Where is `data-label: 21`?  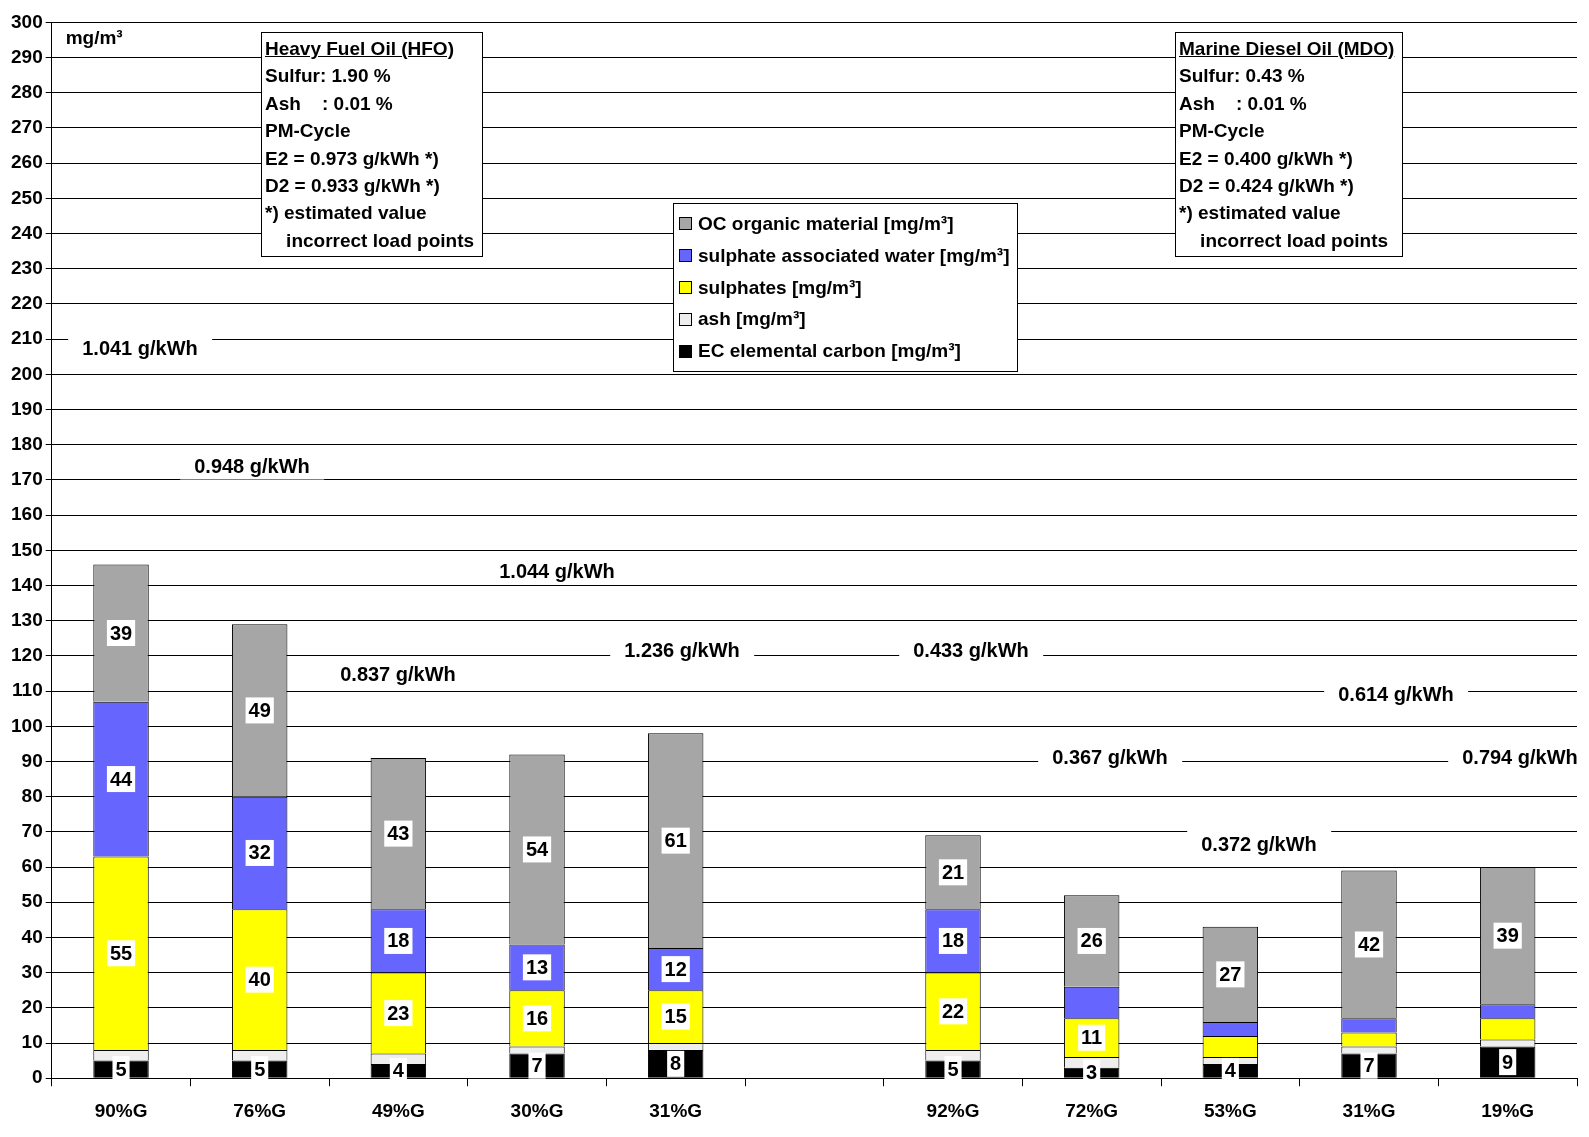
data-label: 21 is located at coordinates (953, 871).